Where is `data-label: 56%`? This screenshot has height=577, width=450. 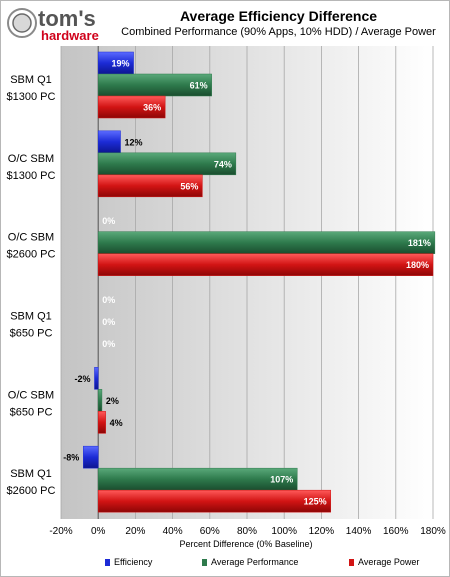
data-label: 56% is located at coordinates (189, 186).